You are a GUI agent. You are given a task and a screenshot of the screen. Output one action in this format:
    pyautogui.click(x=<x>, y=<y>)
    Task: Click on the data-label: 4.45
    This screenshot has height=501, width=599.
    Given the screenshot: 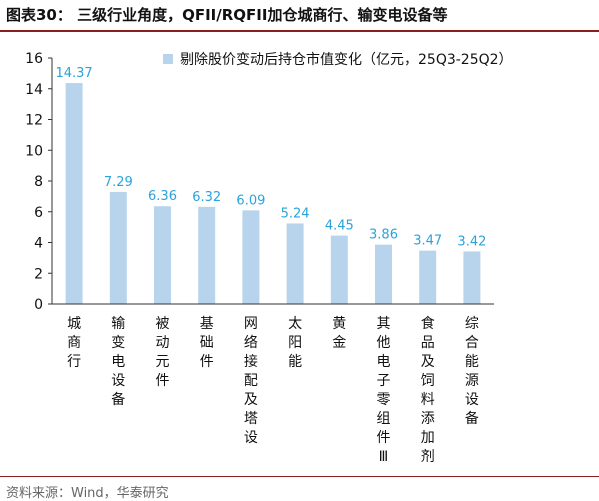 What is the action you would take?
    pyautogui.click(x=339, y=226)
    